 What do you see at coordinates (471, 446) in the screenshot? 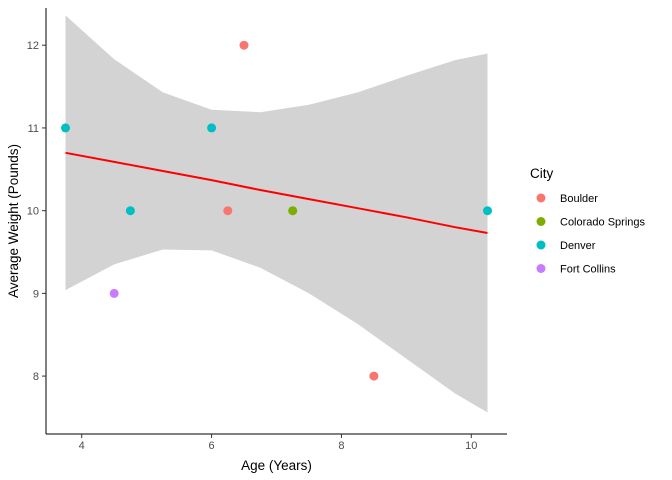
I see `x-tick-label: 10` at bounding box center [471, 446].